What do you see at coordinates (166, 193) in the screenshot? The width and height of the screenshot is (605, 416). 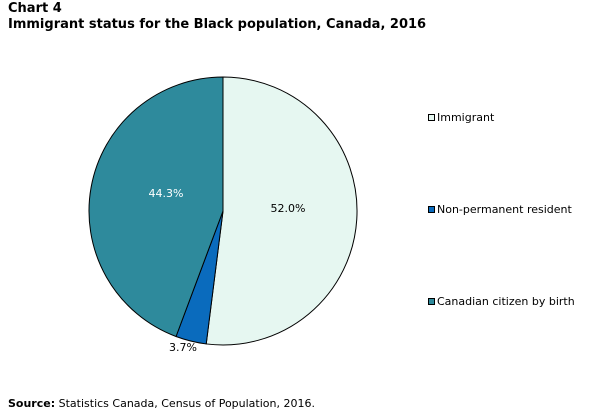 I see `data-label-canadian-citizen-by-birth: 44.3%` at bounding box center [166, 193].